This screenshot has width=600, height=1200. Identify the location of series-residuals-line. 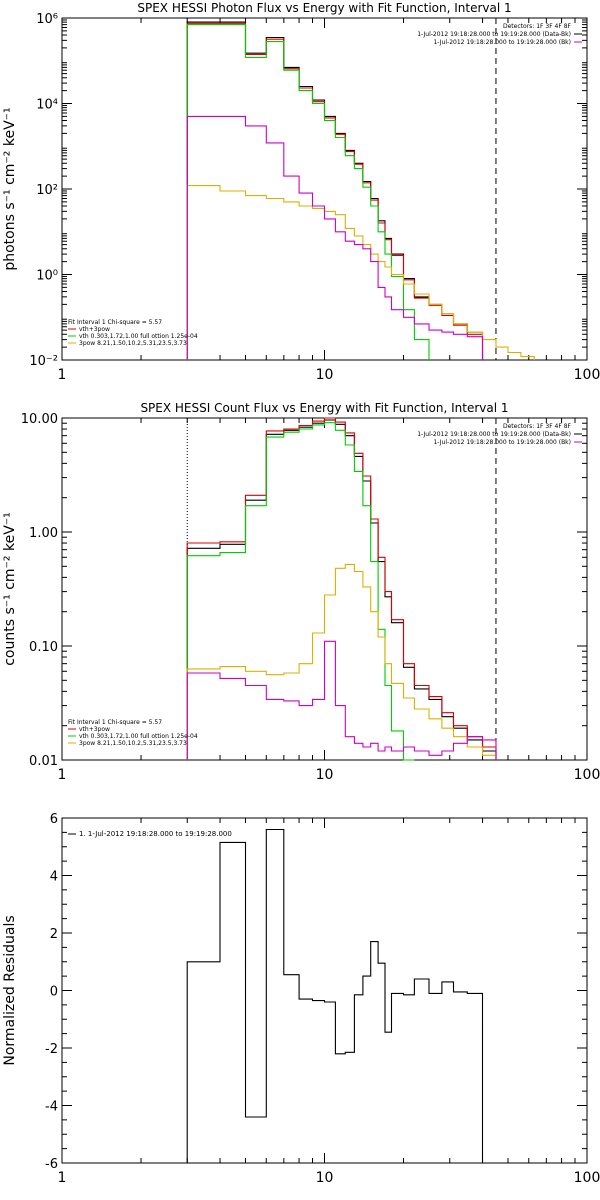
(335, 995).